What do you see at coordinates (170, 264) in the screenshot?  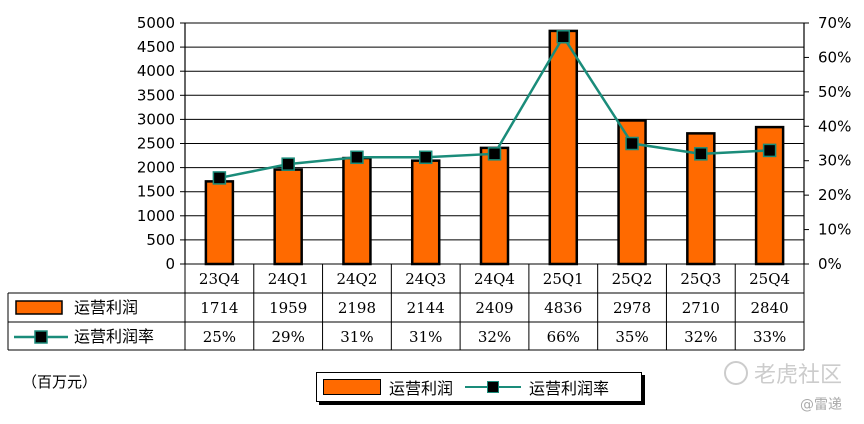 I see `left-tick-label: 0` at bounding box center [170, 264].